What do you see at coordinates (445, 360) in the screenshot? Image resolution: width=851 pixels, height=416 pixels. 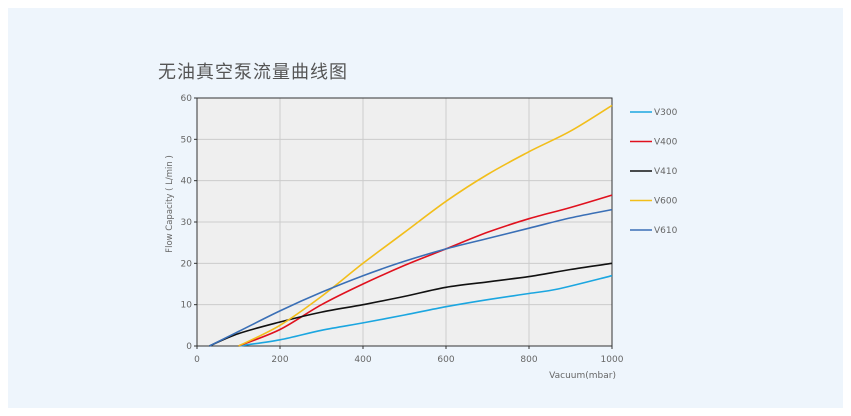 I see `x-tick-label: 600` at bounding box center [445, 360].